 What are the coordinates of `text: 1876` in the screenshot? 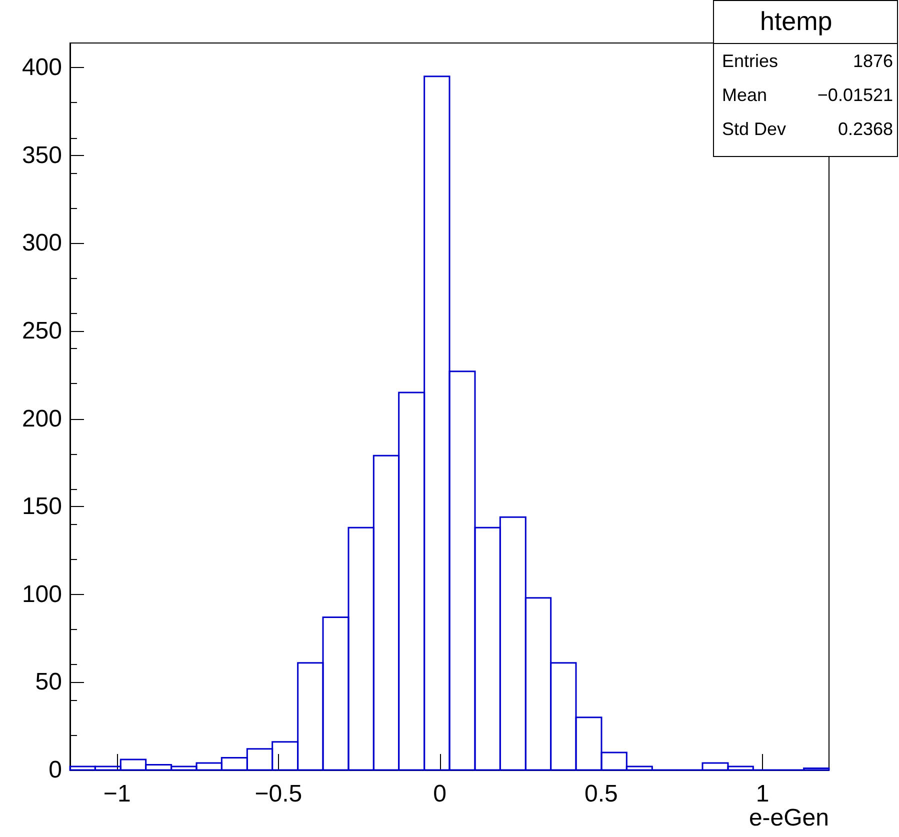 It's located at (873, 61).